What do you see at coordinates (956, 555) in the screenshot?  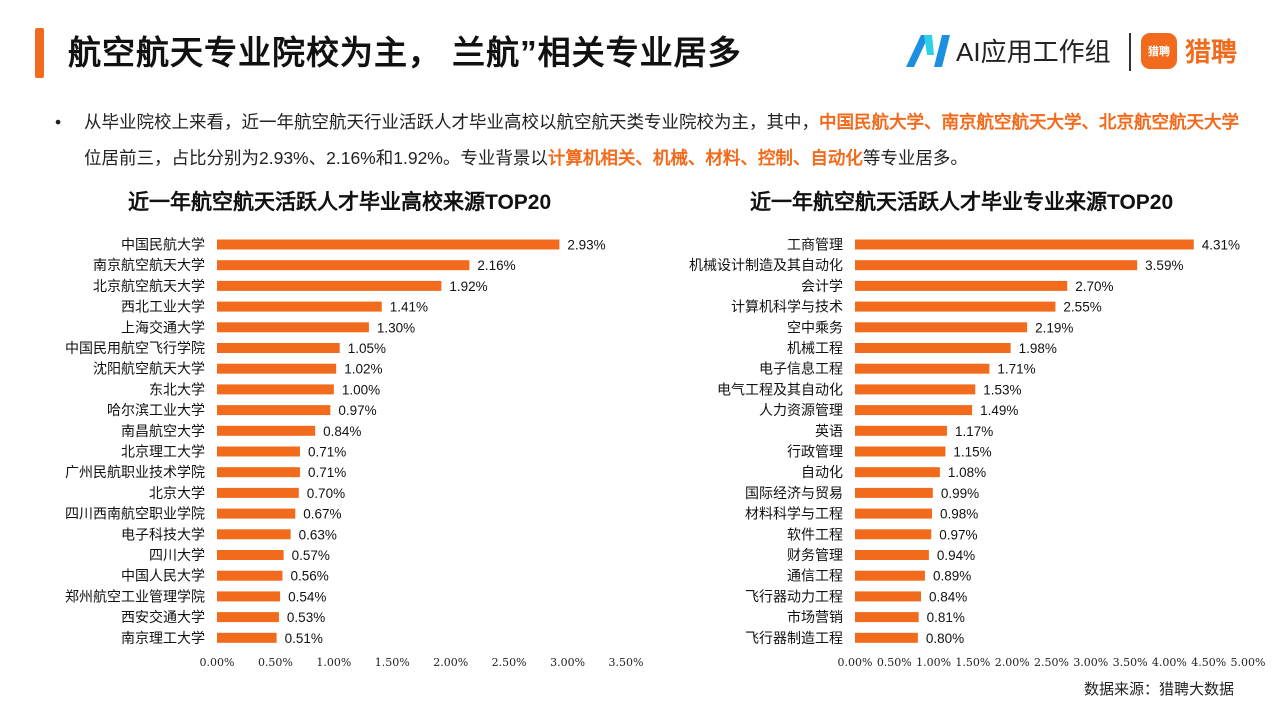 I see `major-value-label: 0.94%` at bounding box center [956, 555].